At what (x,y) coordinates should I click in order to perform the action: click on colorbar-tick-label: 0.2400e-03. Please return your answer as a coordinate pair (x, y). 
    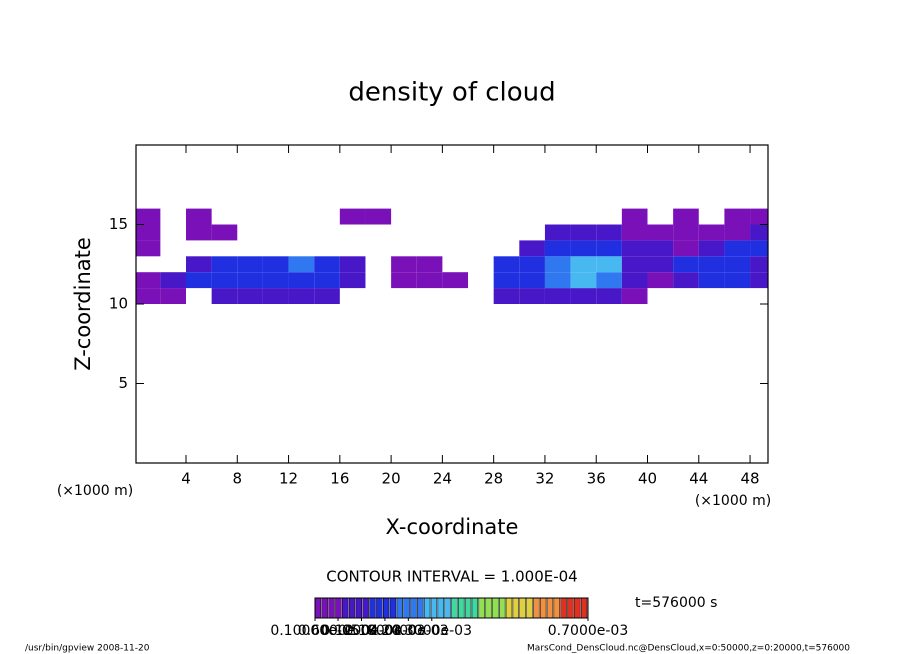
    Looking at the image, I should click on (408, 631).